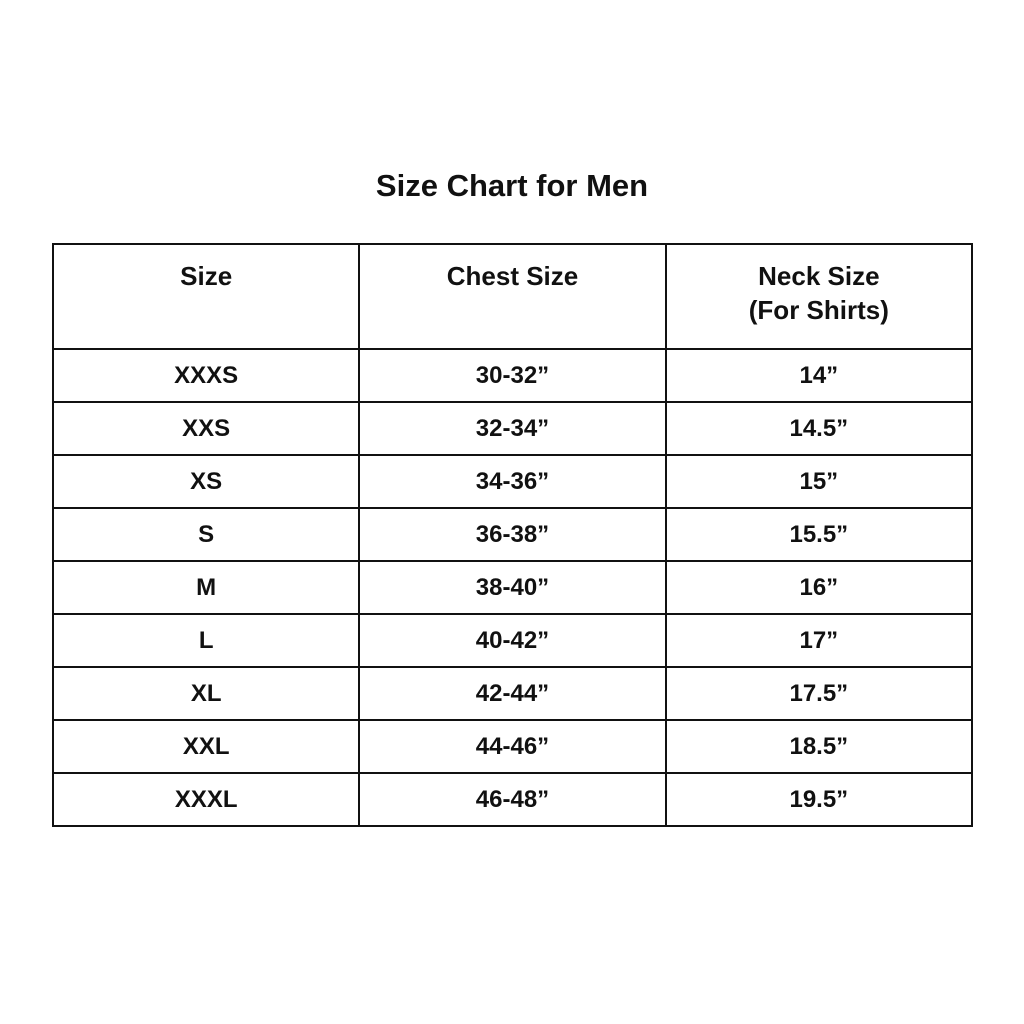 The width and height of the screenshot is (1024, 1024). I want to click on cell-chest-size: 34-36”, so click(512, 481).